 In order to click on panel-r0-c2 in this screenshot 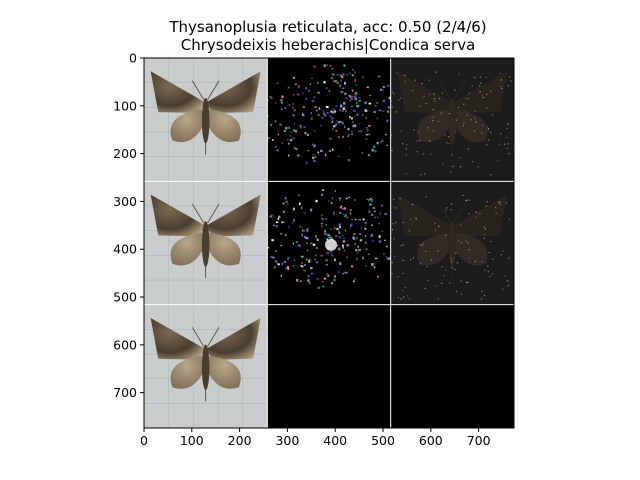, I will do `click(453, 119)`.